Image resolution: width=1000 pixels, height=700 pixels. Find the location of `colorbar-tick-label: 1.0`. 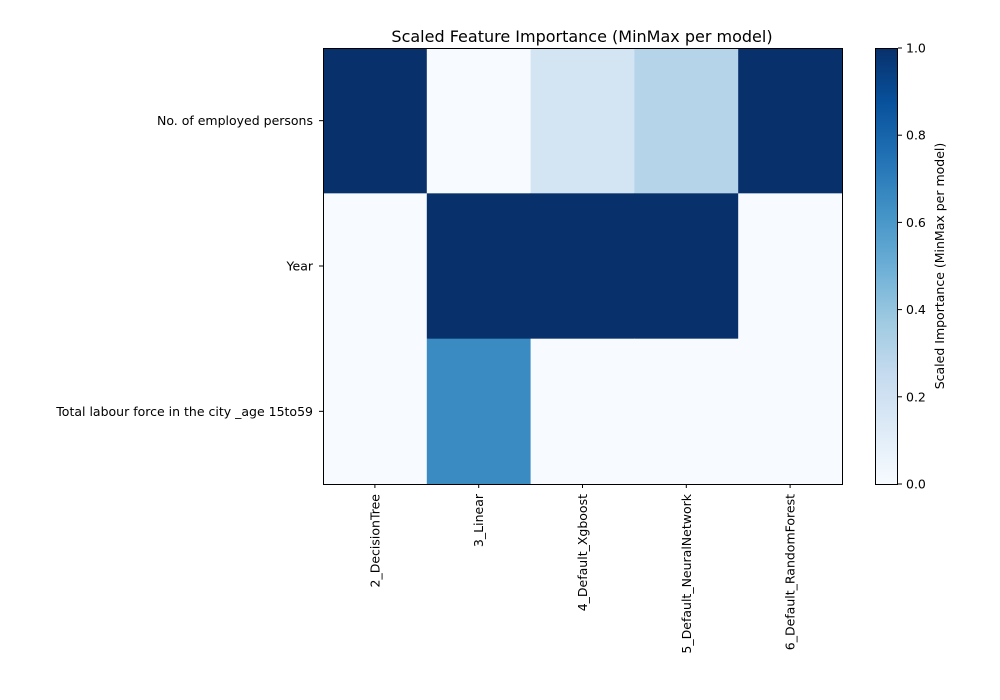

colorbar-tick-label: 1.0 is located at coordinates (916, 48).